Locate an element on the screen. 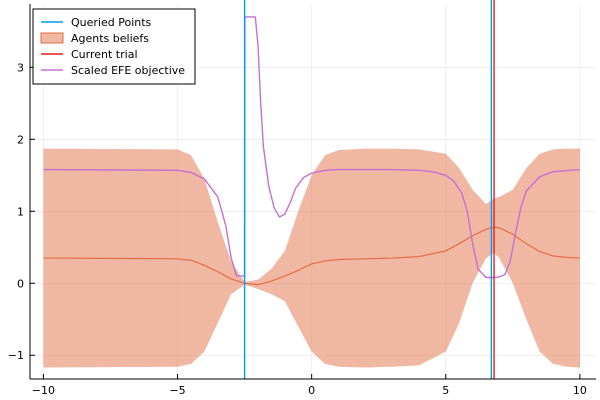  x-tick-label: 10 is located at coordinates (580, 390).